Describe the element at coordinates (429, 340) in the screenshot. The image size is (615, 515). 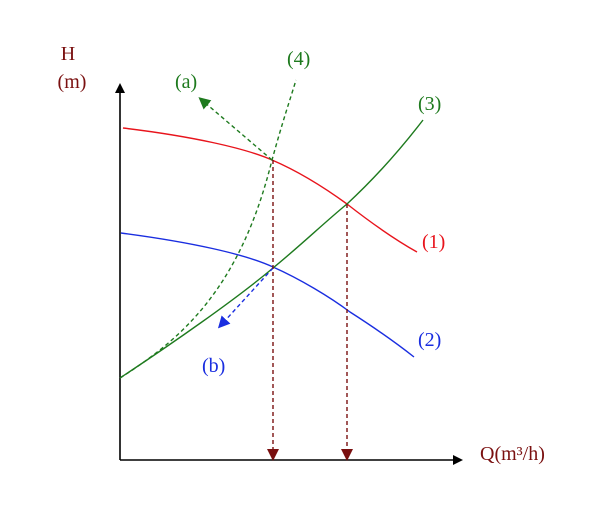
I see `curve-2-label: (2)` at that location.